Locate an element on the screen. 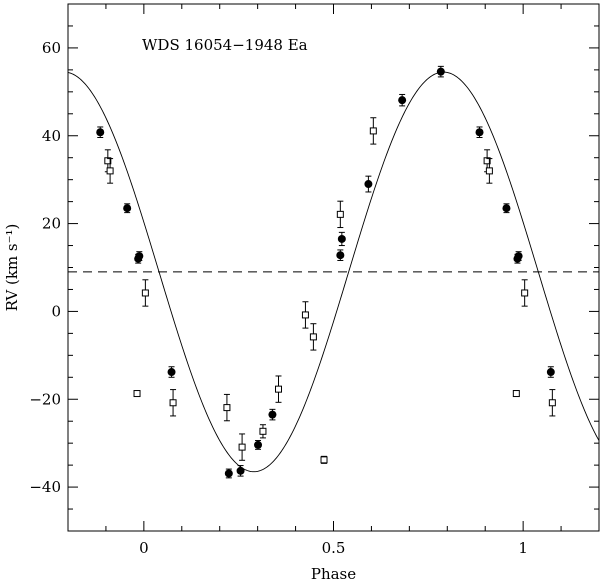 This screenshot has width=600, height=583. chart-title: WDS 16054−1948 Ea is located at coordinates (225, 45).